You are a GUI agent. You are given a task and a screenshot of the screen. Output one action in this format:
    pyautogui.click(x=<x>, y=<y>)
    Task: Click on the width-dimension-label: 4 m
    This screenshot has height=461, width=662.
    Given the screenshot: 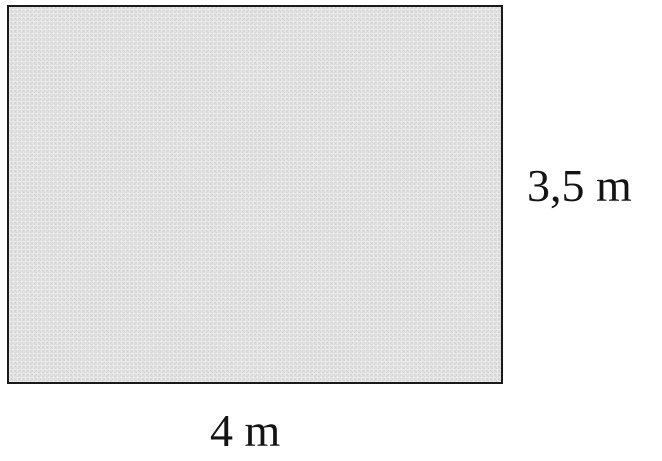 What is the action you would take?
    pyautogui.click(x=245, y=430)
    